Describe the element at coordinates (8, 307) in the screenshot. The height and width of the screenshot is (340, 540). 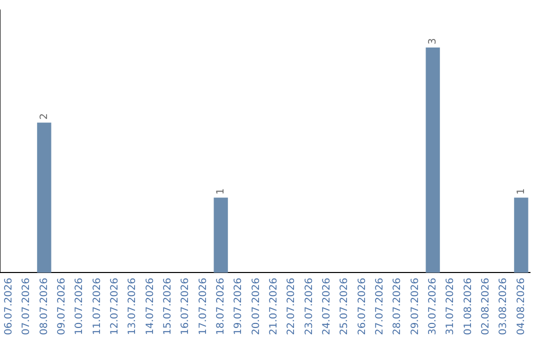
I see `x-tick-label: 06.07.2026` at that location.